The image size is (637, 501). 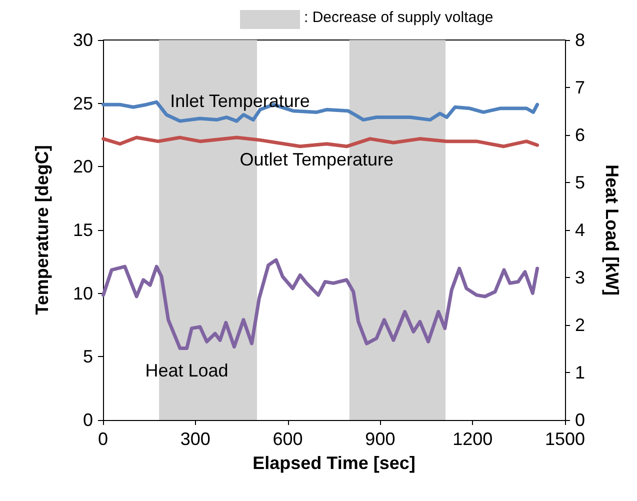 What do you see at coordinates (580, 182) in the screenshot?
I see `y2-tick-label: 5` at bounding box center [580, 182].